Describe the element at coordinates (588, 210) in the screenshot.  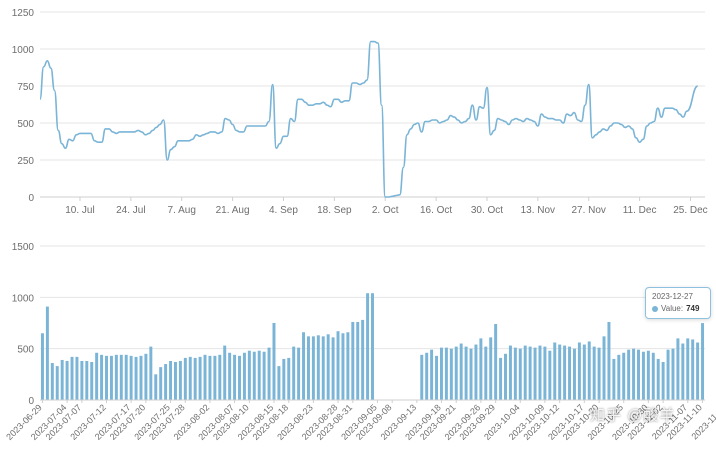
I see `x-tick-label: 27. Nov` at that location.